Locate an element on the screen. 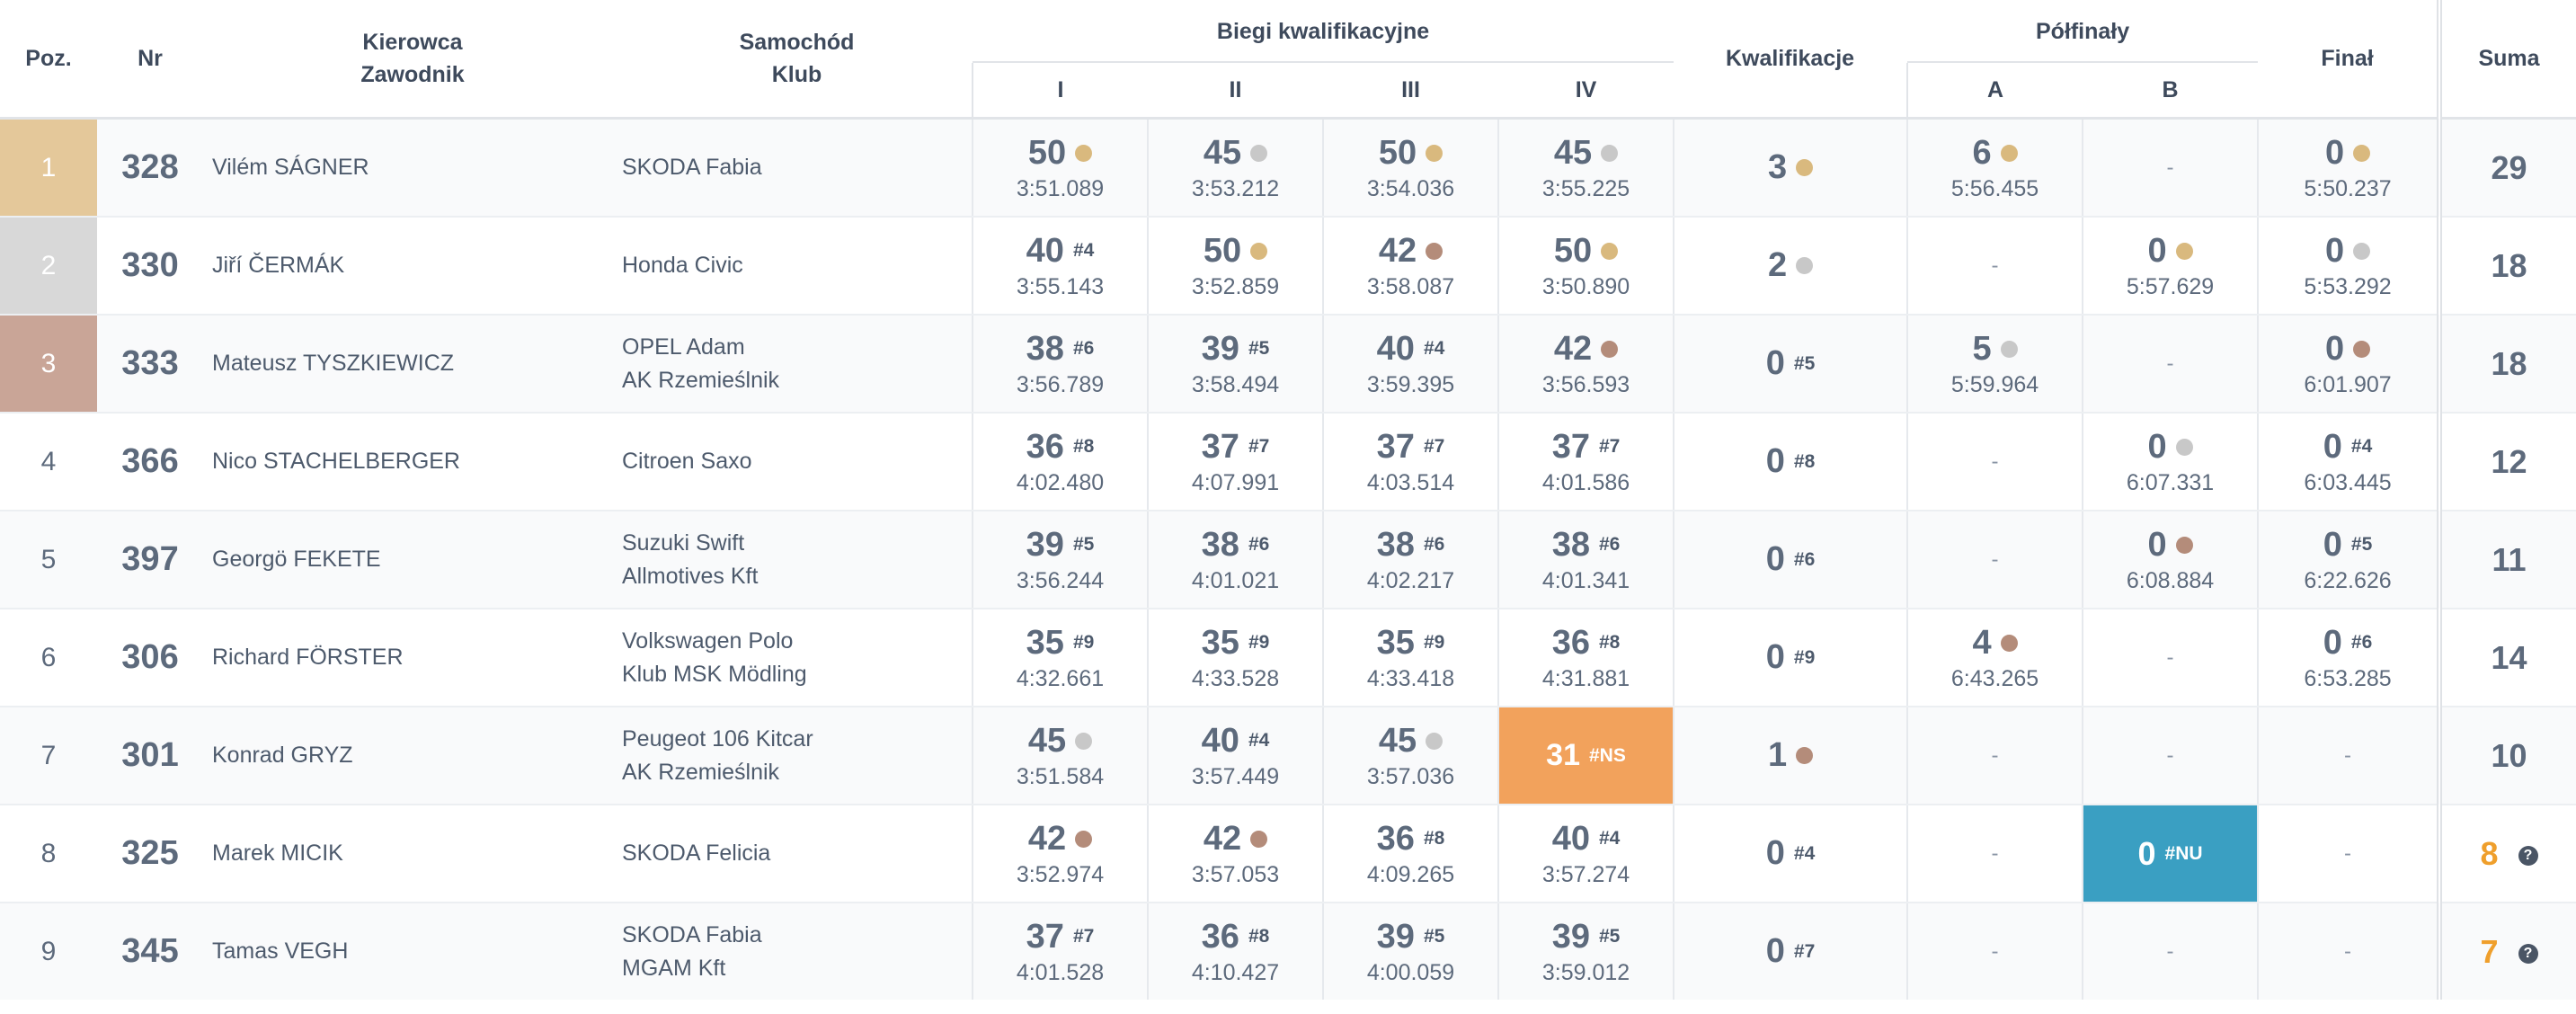  points-value: 42 is located at coordinates (1573, 348).